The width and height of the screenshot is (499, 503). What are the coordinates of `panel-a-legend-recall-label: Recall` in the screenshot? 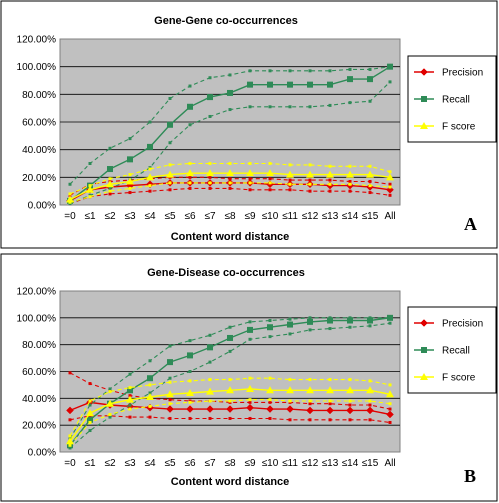 It's located at (456, 100).